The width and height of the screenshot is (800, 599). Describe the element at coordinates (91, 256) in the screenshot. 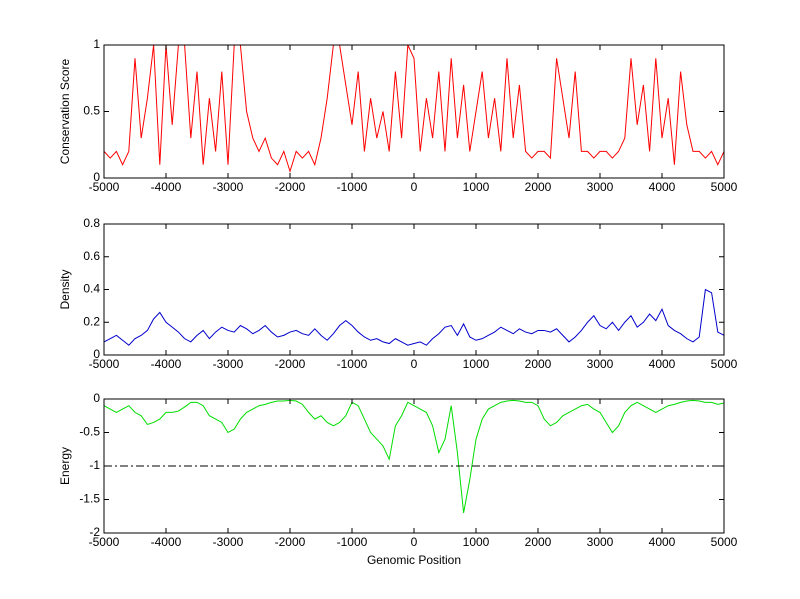

I see `y-tick-label: 0.6` at that location.